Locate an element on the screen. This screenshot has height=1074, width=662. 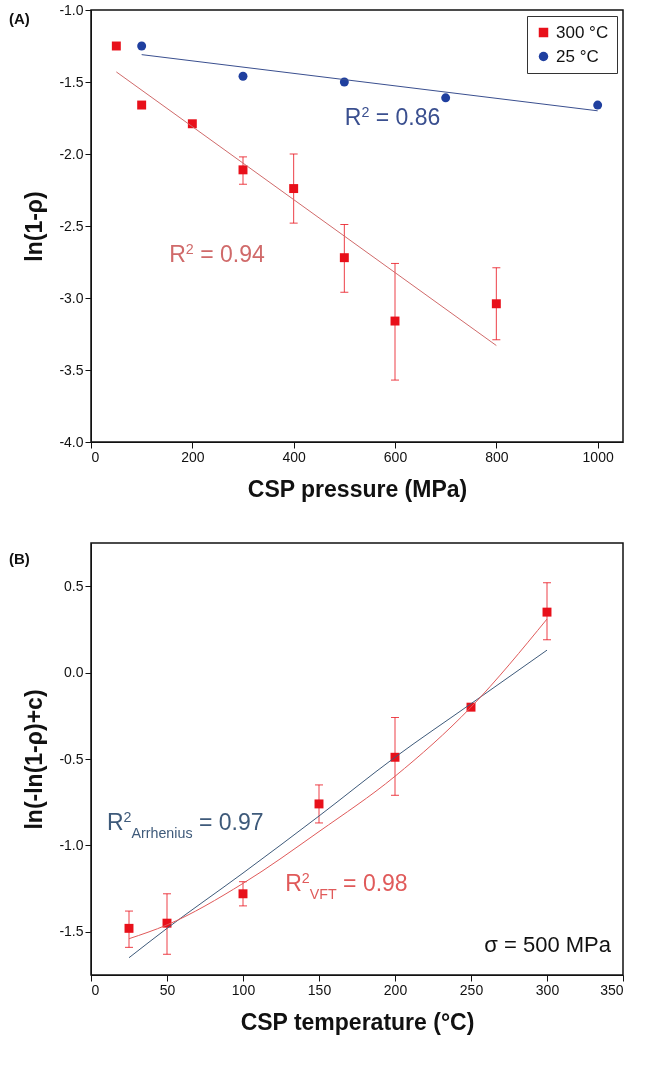
annotation: σ = 500 MPa is located at coordinates (548, 944).